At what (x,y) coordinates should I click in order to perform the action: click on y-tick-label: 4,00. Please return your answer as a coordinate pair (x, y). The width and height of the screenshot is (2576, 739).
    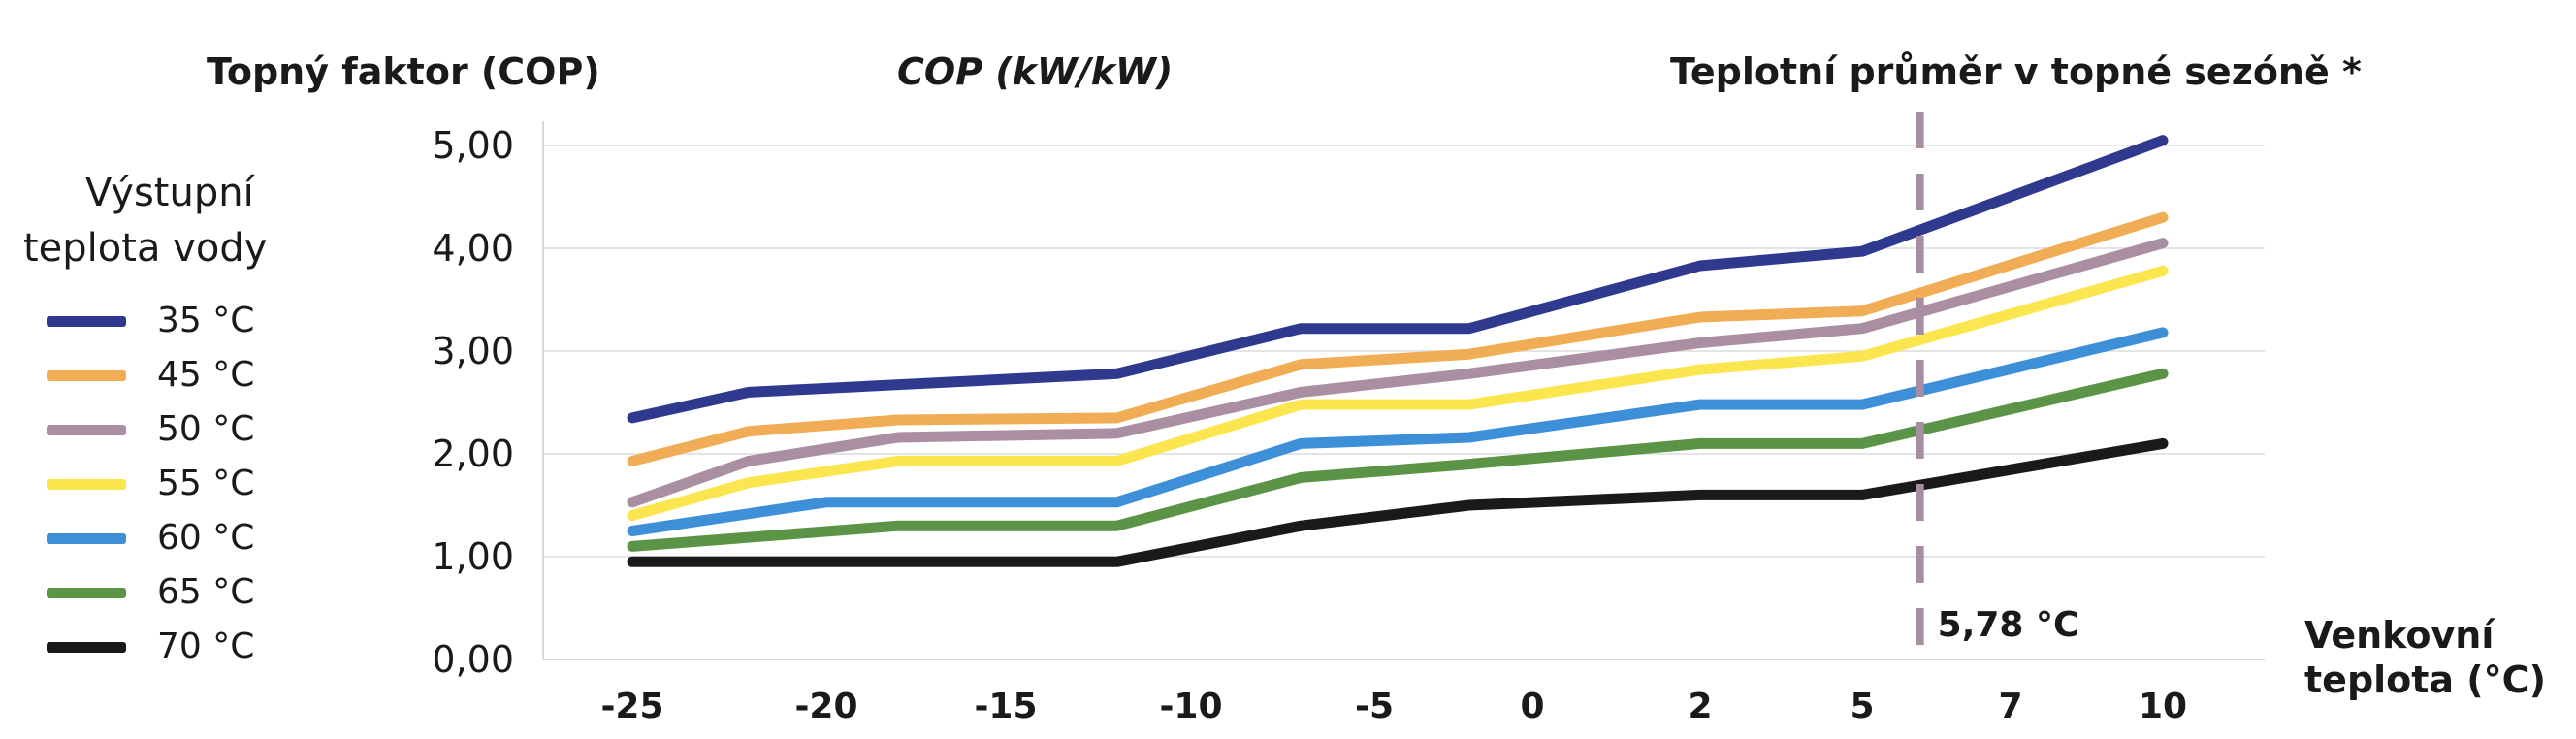
    Looking at the image, I should click on (473, 249).